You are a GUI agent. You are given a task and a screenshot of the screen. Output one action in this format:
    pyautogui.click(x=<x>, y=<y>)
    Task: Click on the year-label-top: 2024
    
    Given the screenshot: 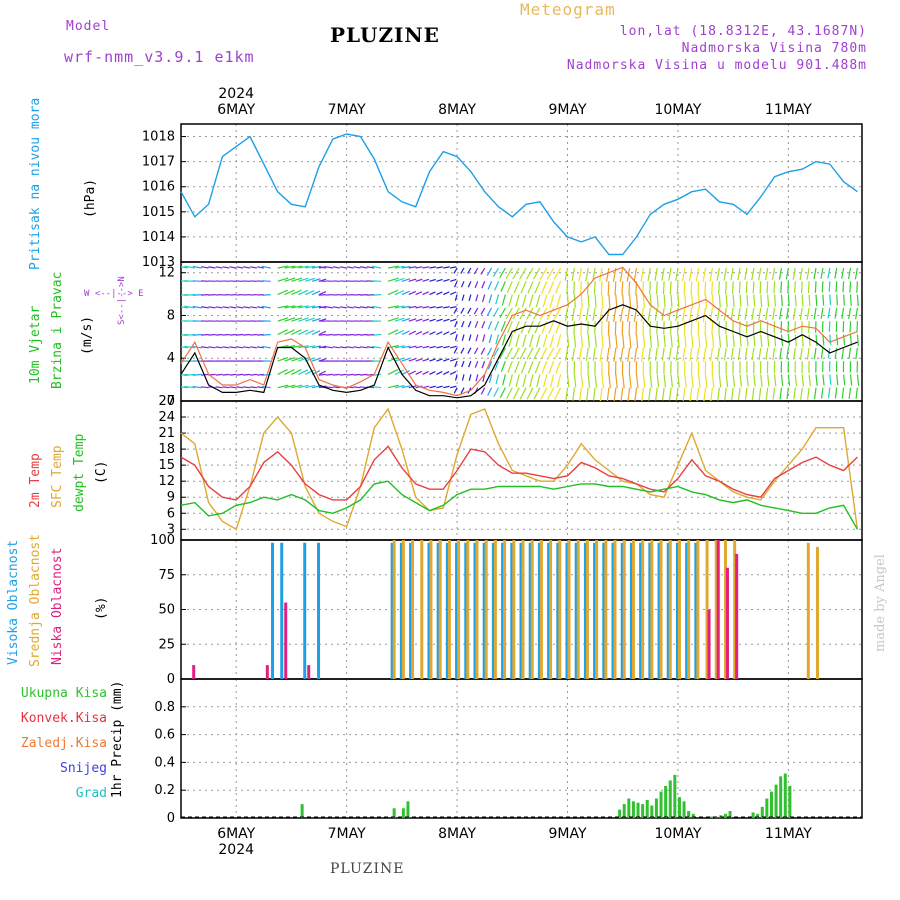 What is the action you would take?
    pyautogui.click(x=236, y=94)
    